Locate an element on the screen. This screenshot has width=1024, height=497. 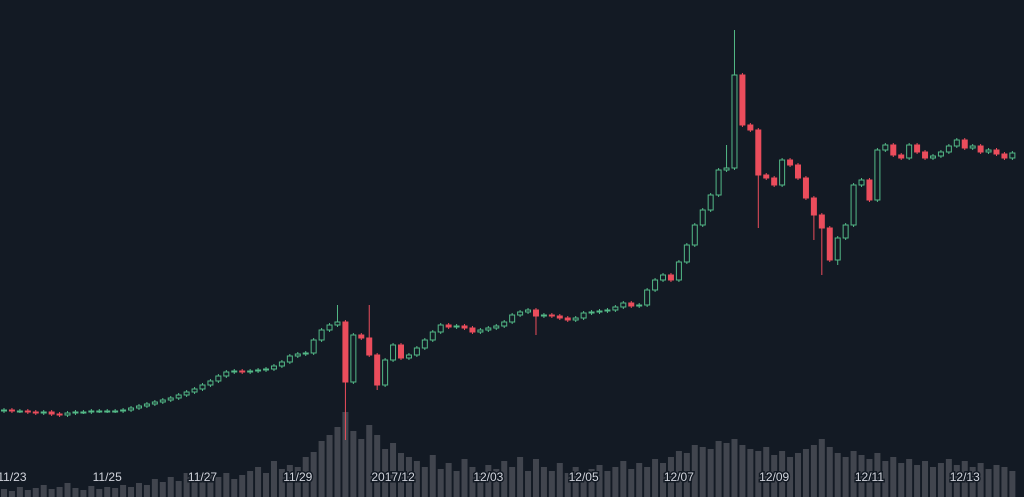
legend-value: 1615681 is located at coordinates (116, 1).